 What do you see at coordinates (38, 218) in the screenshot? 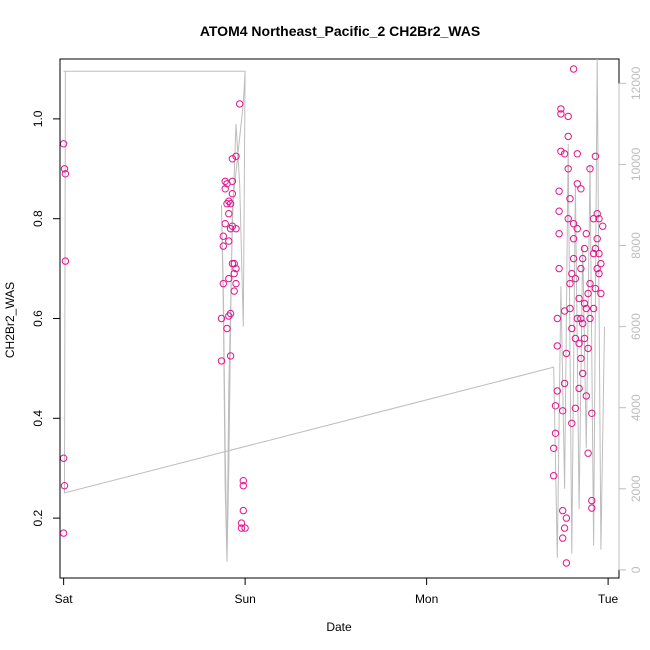
I see `y-tick-label: 0.8` at bounding box center [38, 218].